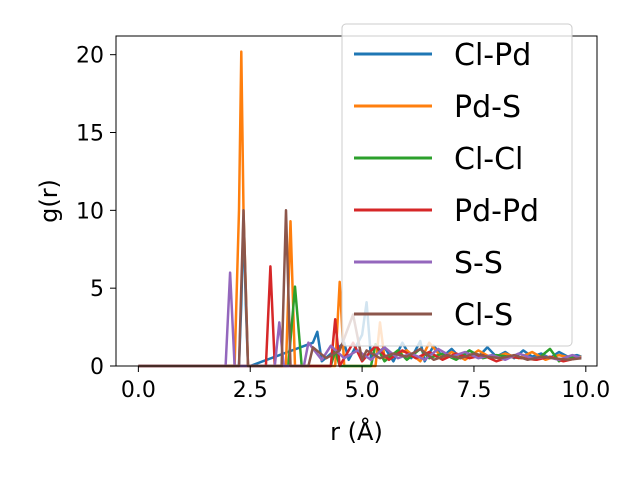 The width and height of the screenshot is (640, 480). What do you see at coordinates (97, 367) in the screenshot?
I see `y-tick-label: 0` at bounding box center [97, 367].